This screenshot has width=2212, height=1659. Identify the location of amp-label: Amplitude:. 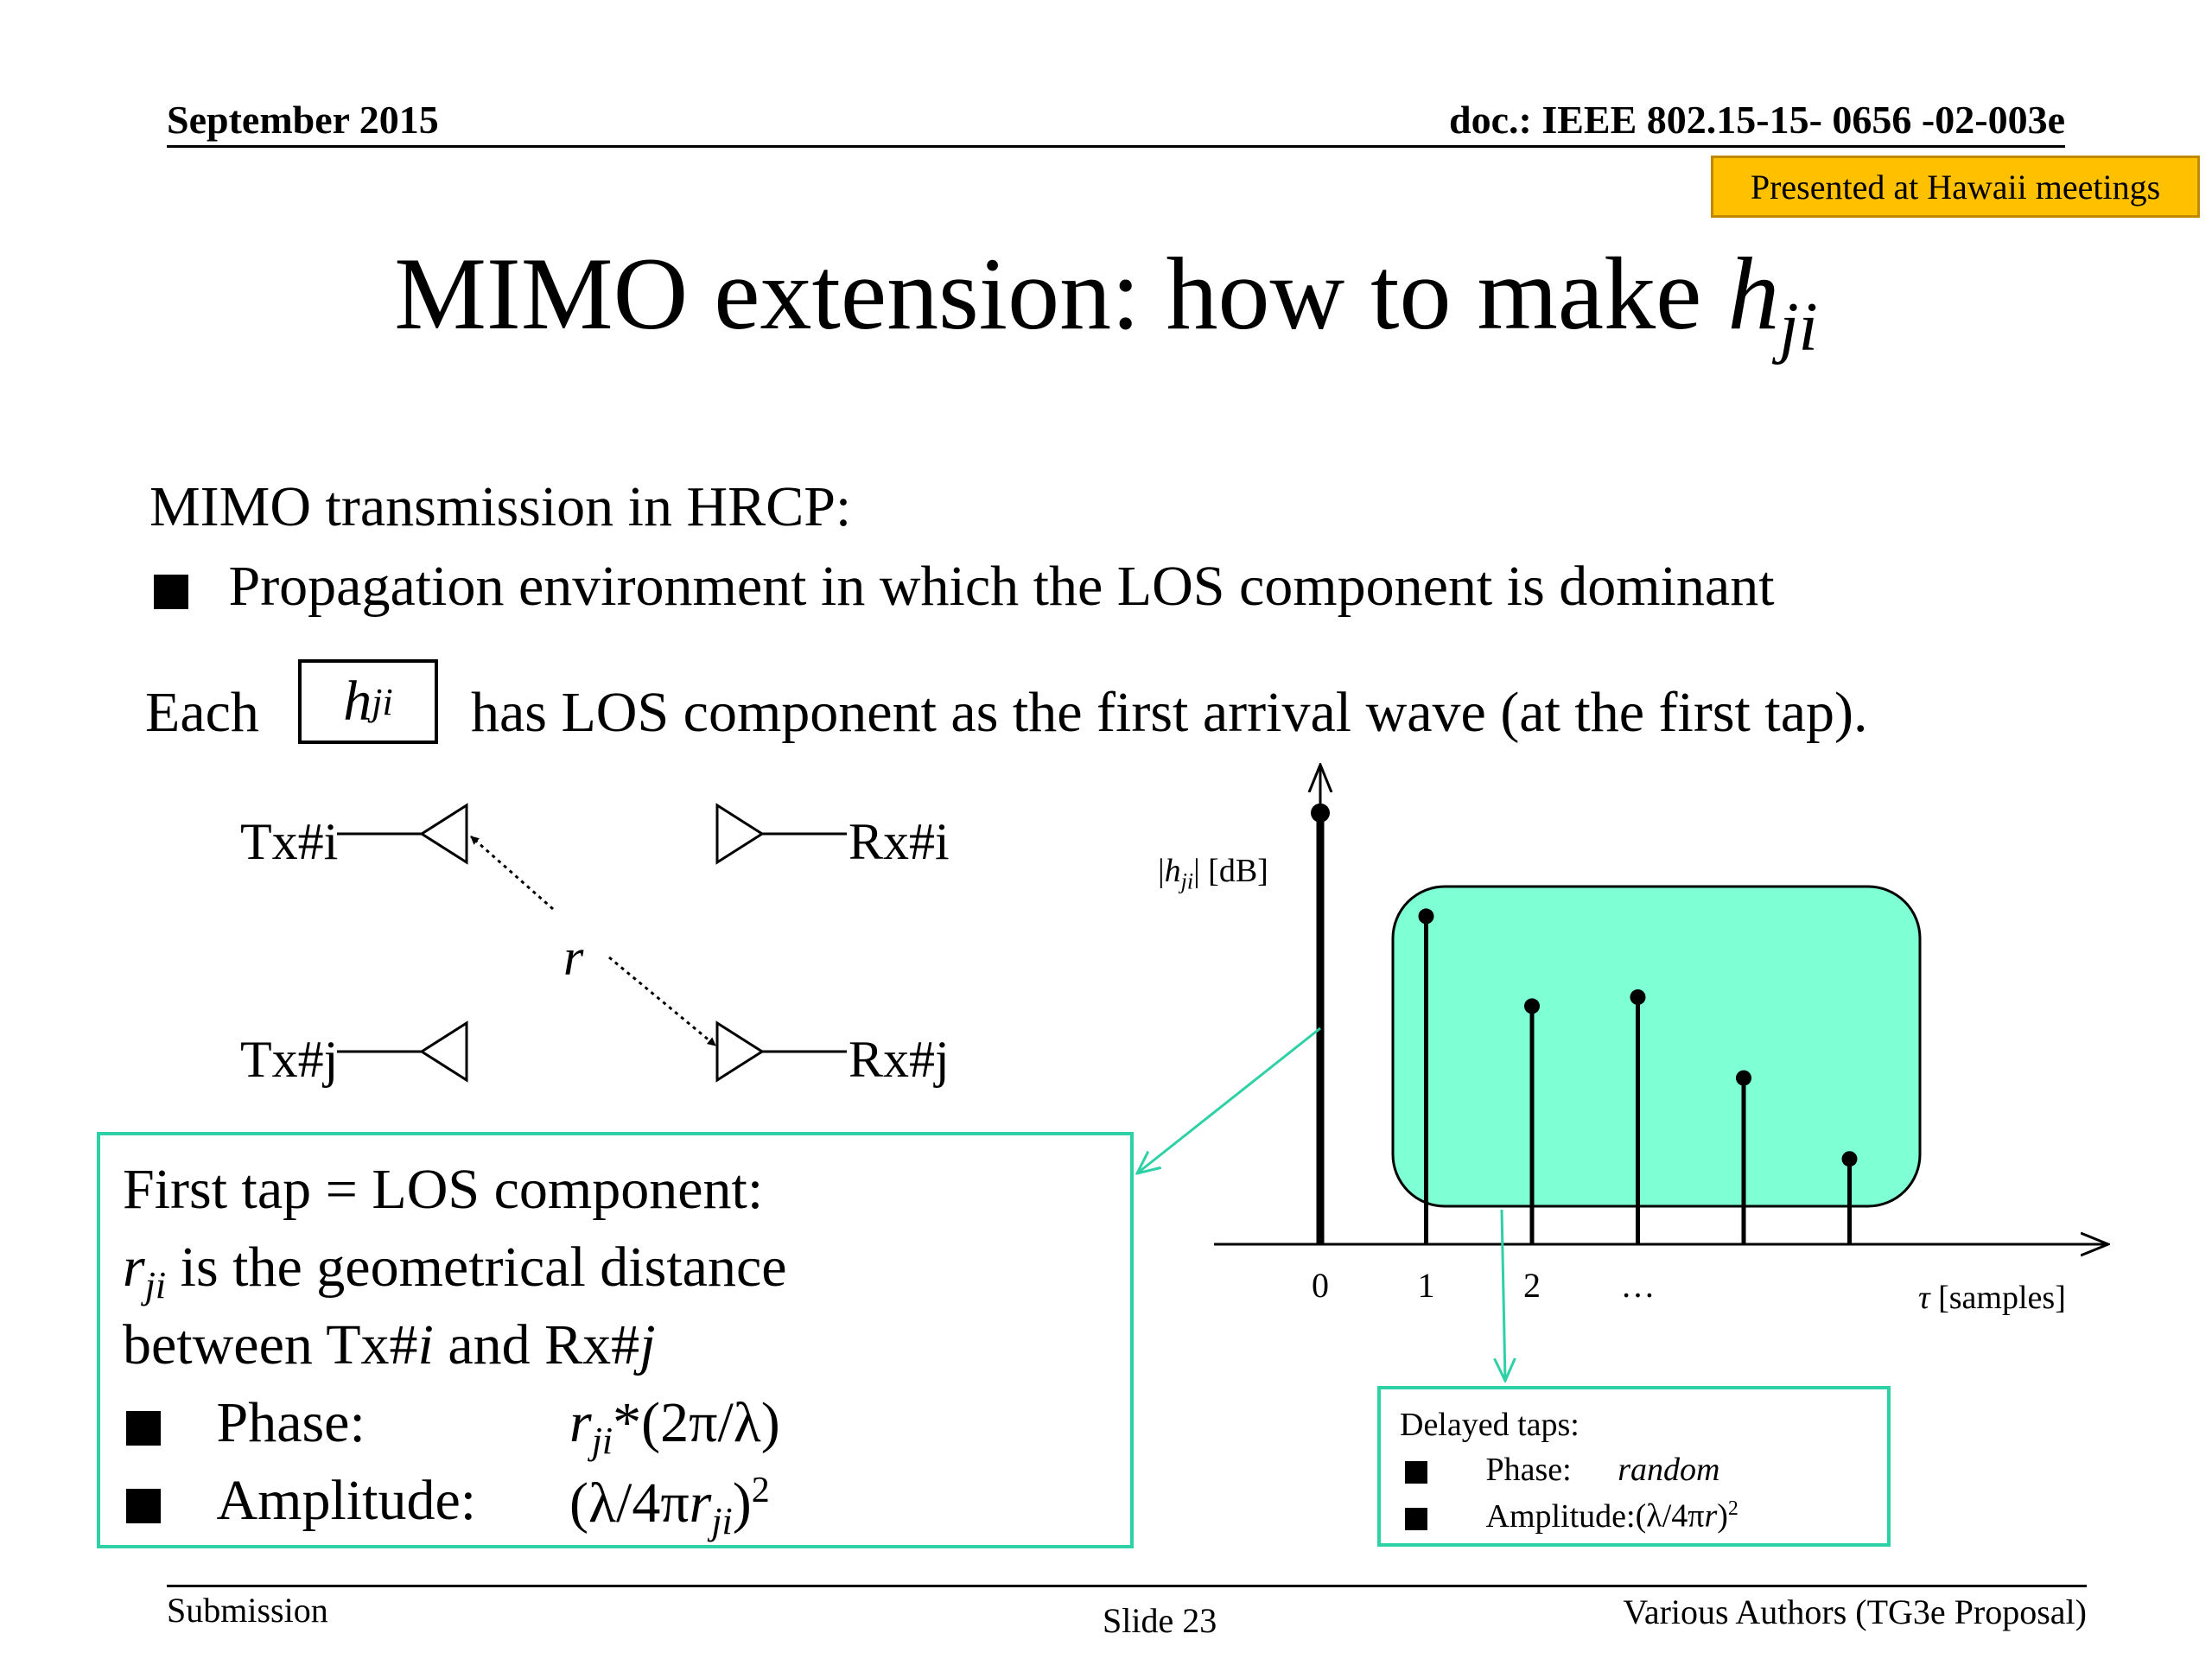
(346, 1500).